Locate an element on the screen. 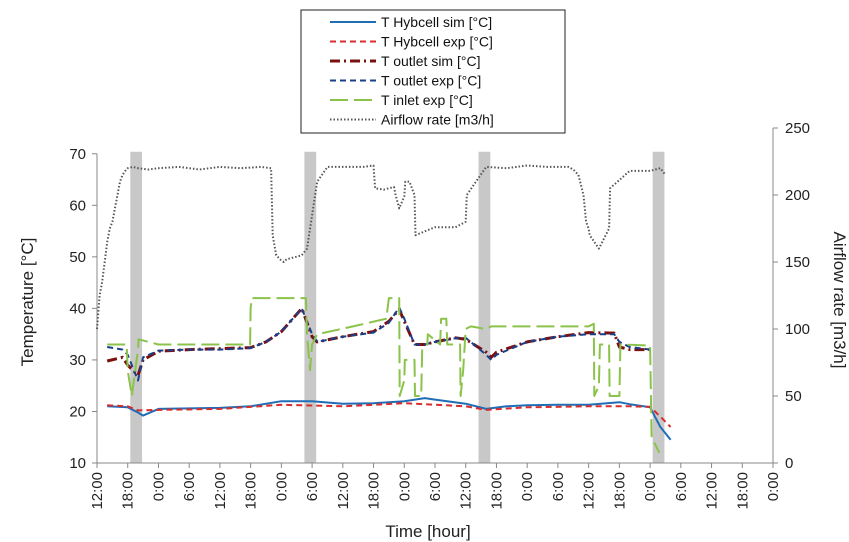 This screenshot has width=849, height=542. x-tick-label-12: 12:00 is located at coordinates (466, 491).